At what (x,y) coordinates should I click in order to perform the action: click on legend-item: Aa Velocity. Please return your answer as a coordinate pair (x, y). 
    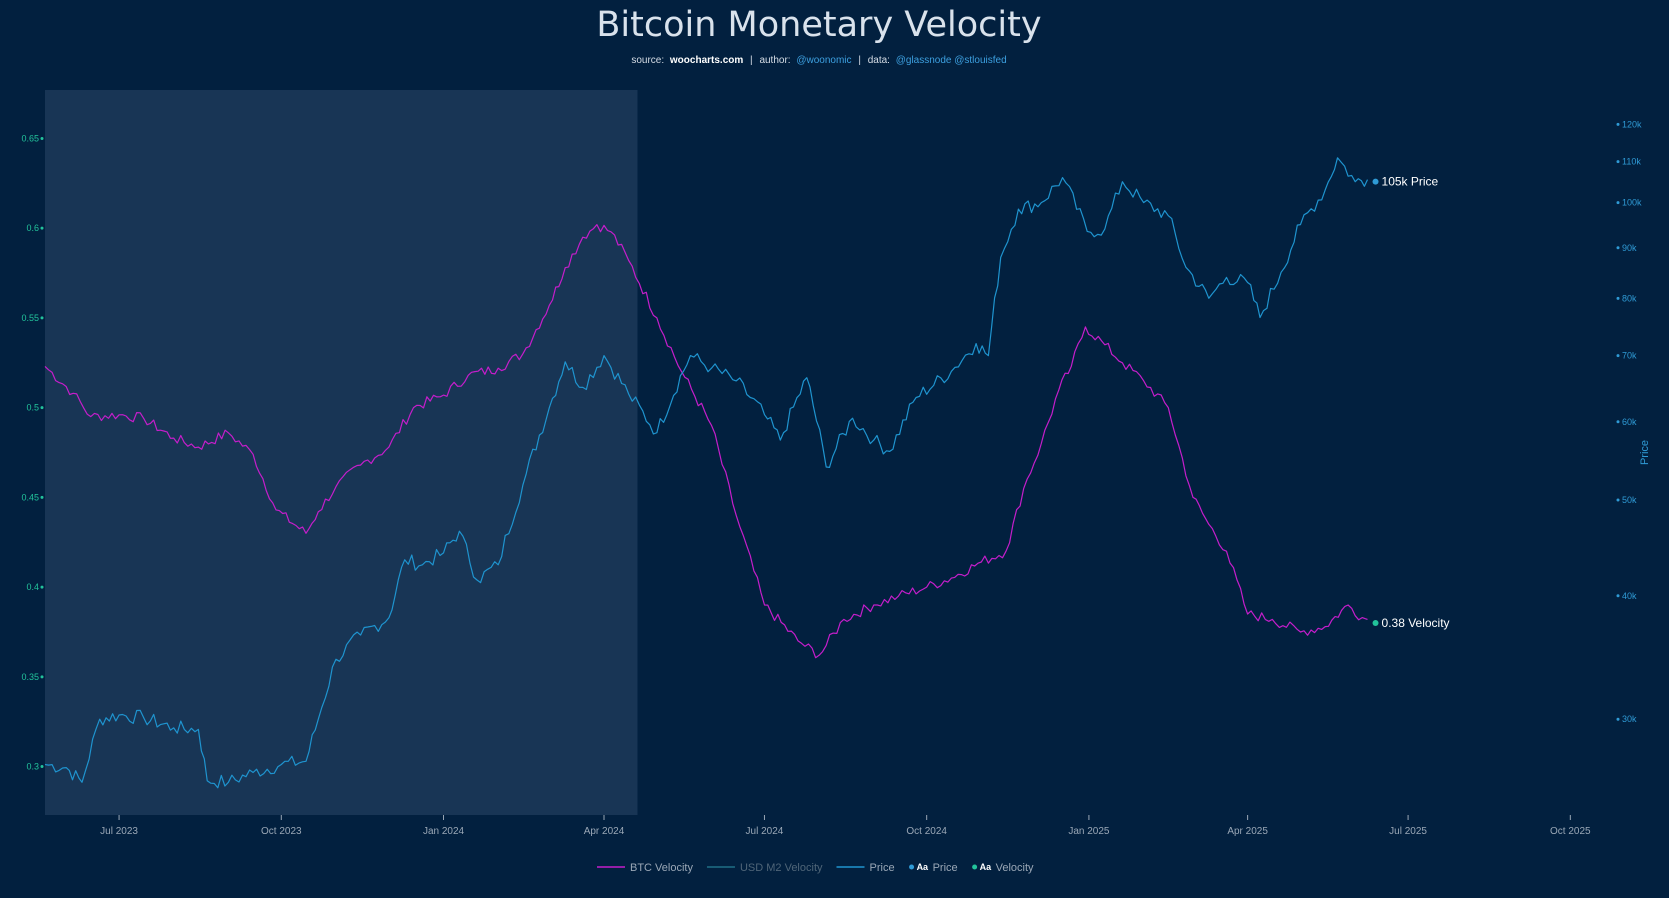
    Looking at the image, I should click on (1003, 868).